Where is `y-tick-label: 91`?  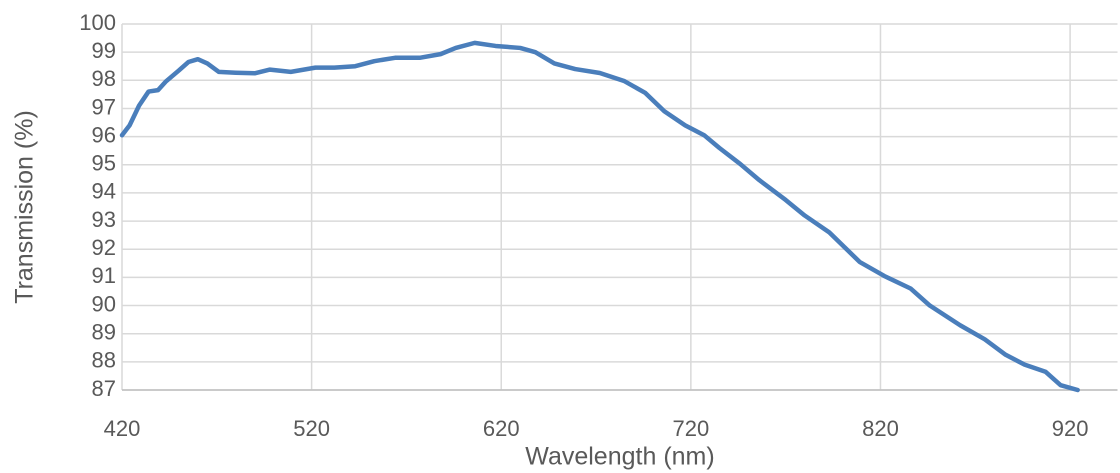
y-tick-label: 91 is located at coordinates (104, 275).